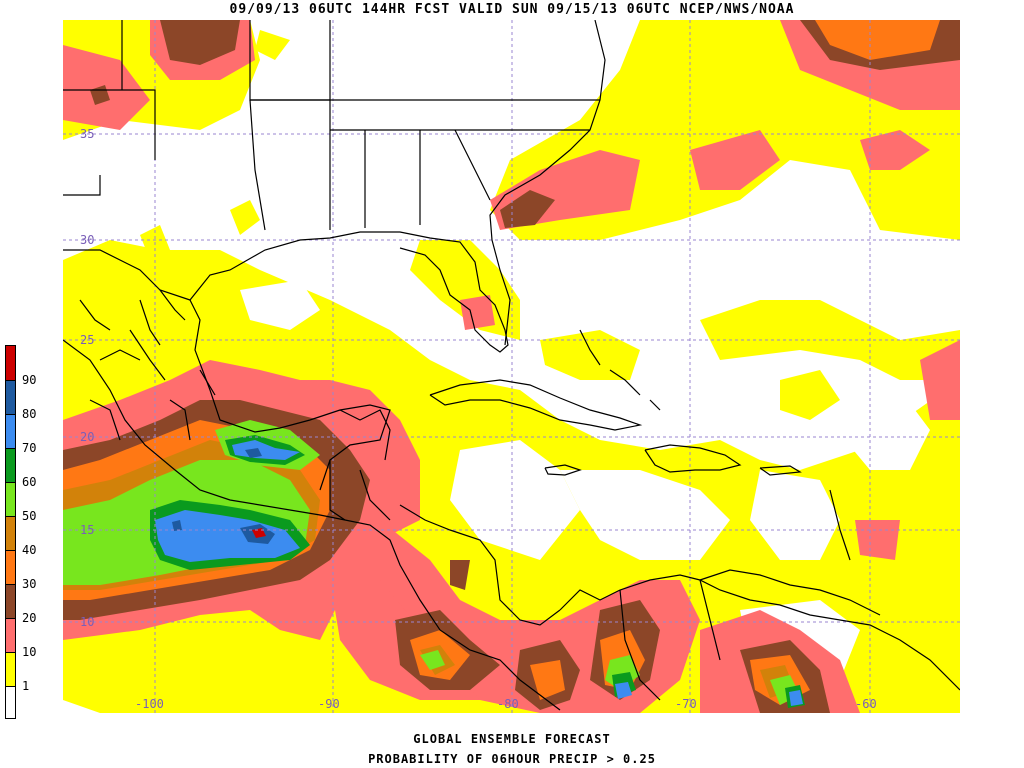 Image resolution: width=1024 pixels, height=768 pixels. What do you see at coordinates (29, 584) in the screenshot?
I see `legend-label-30: 30` at bounding box center [29, 584].